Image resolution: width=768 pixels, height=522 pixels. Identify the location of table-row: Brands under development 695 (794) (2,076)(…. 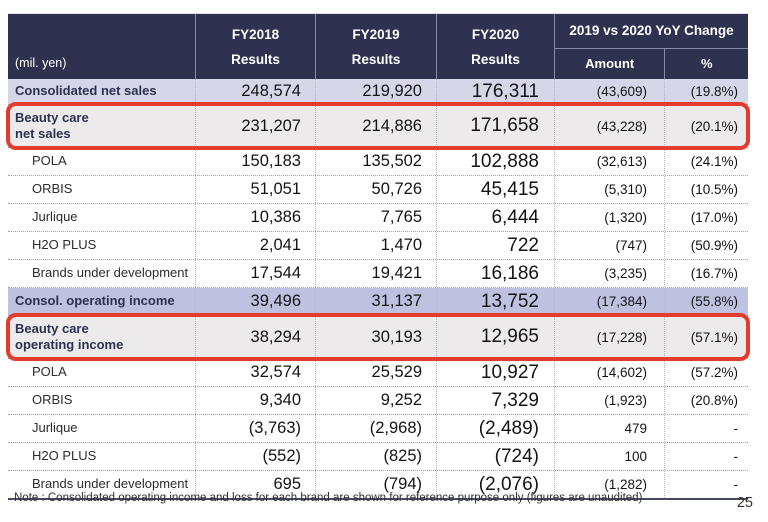
(378, 484).